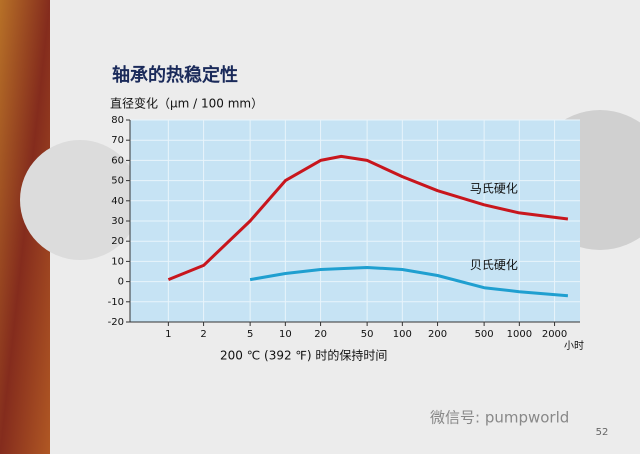 The image size is (640, 458). I want to click on series-label: 贝氏硬化, so click(494, 265).